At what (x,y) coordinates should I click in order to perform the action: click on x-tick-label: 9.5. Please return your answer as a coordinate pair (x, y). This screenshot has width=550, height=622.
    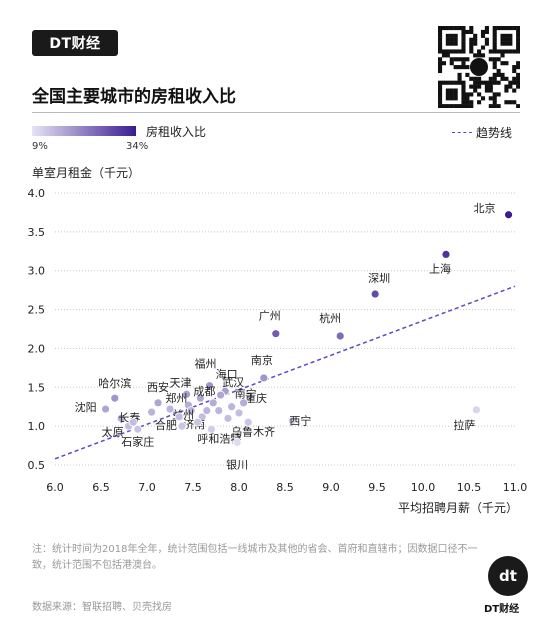
    Looking at the image, I should click on (377, 487).